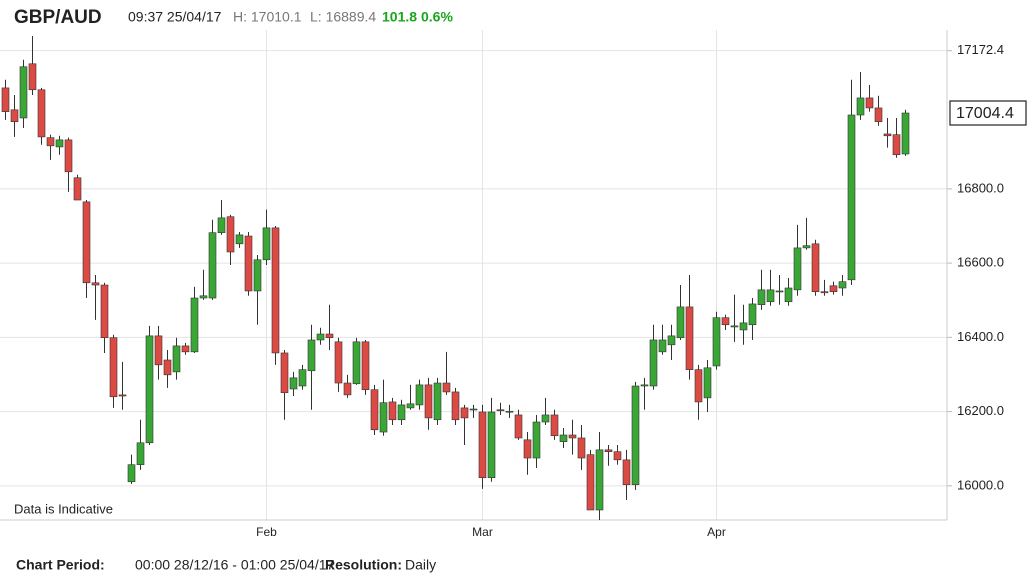  I want to click on period-label: Chart Period:, so click(60, 565).